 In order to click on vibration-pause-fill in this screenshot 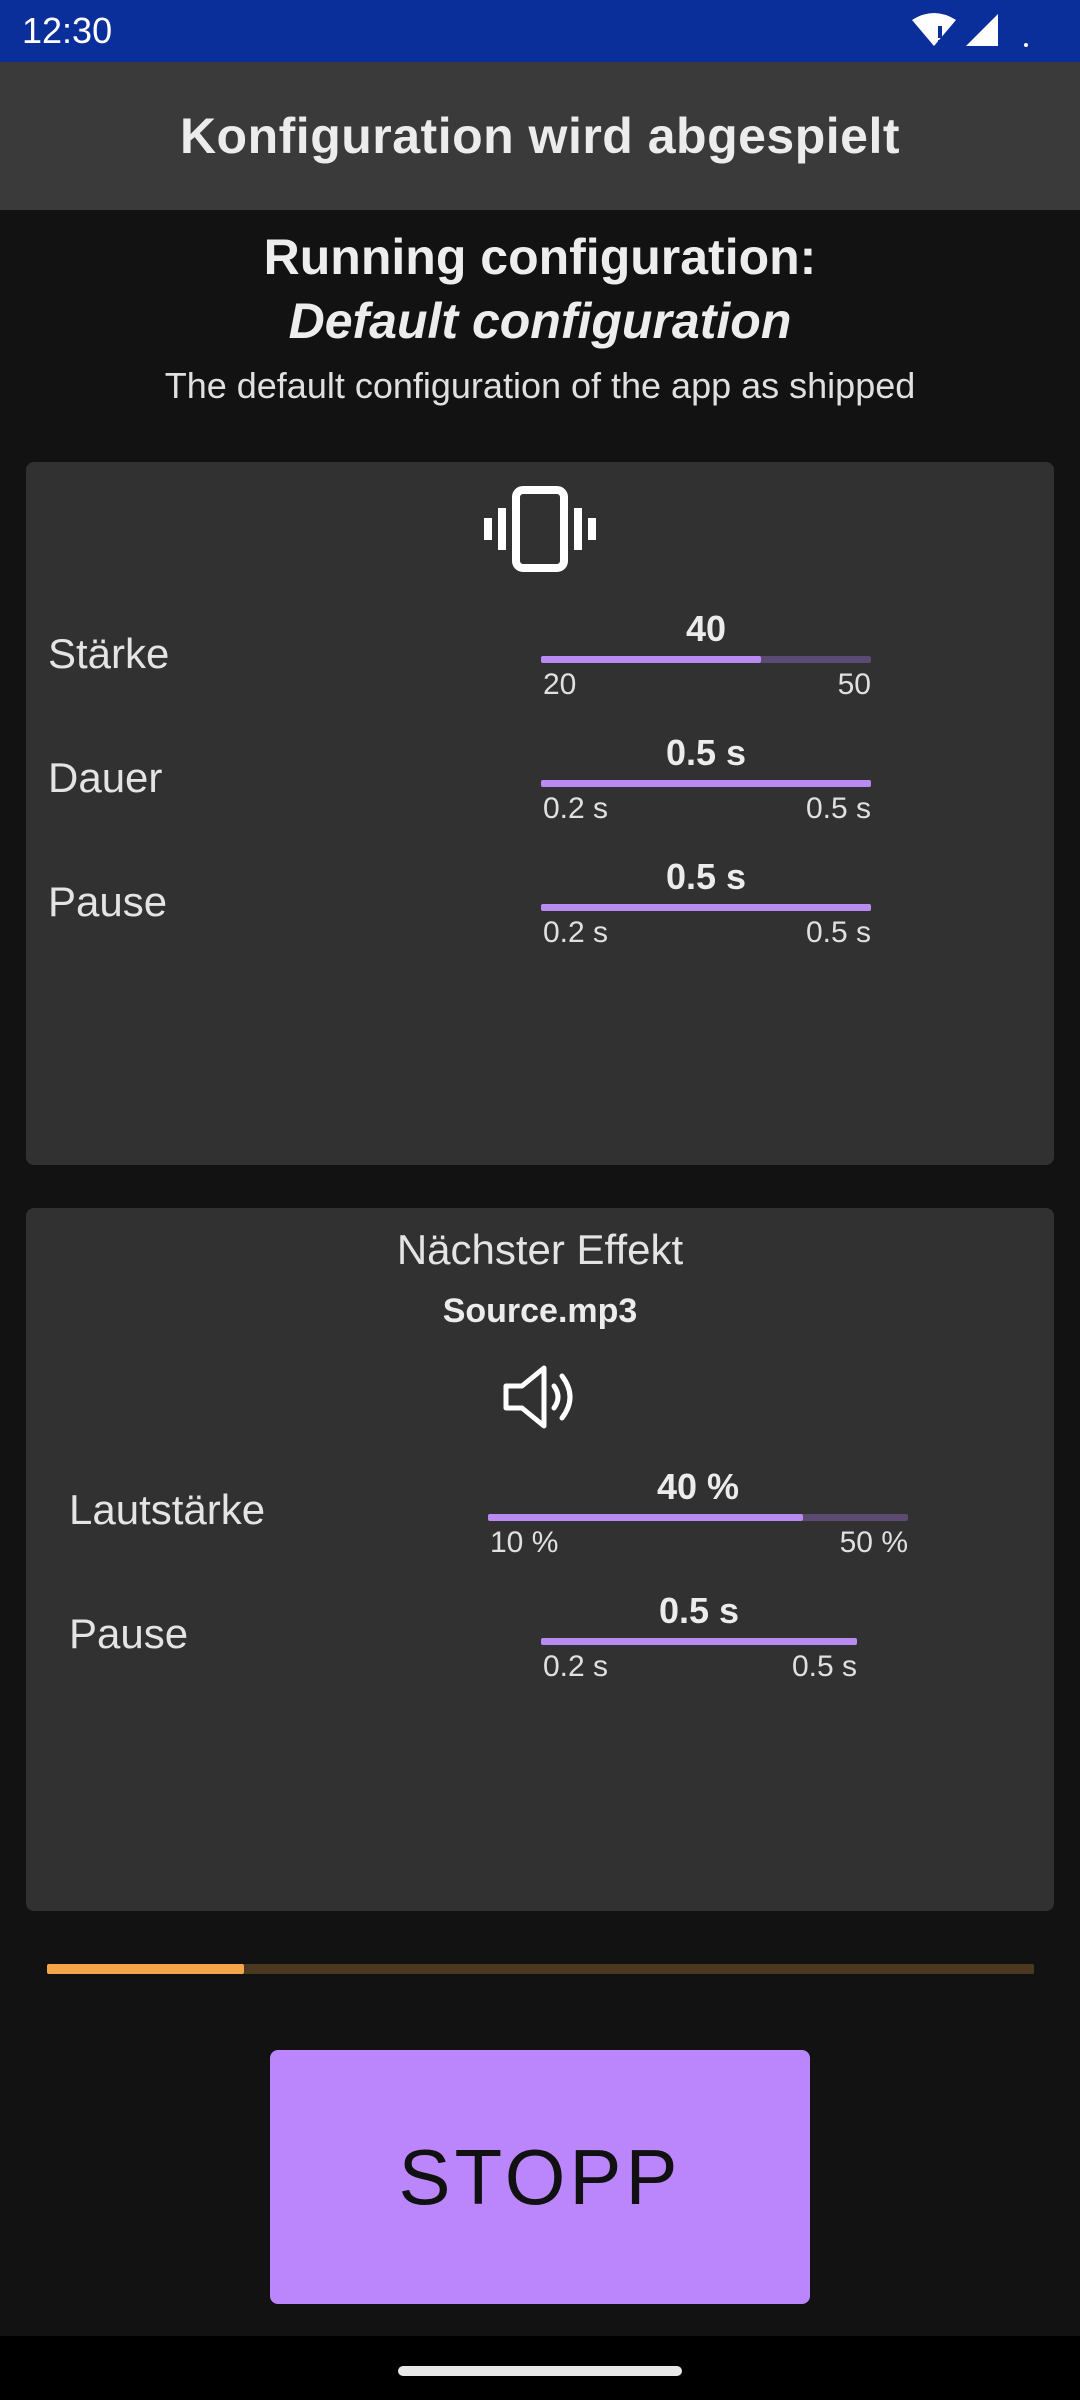, I will do `click(706, 907)`.